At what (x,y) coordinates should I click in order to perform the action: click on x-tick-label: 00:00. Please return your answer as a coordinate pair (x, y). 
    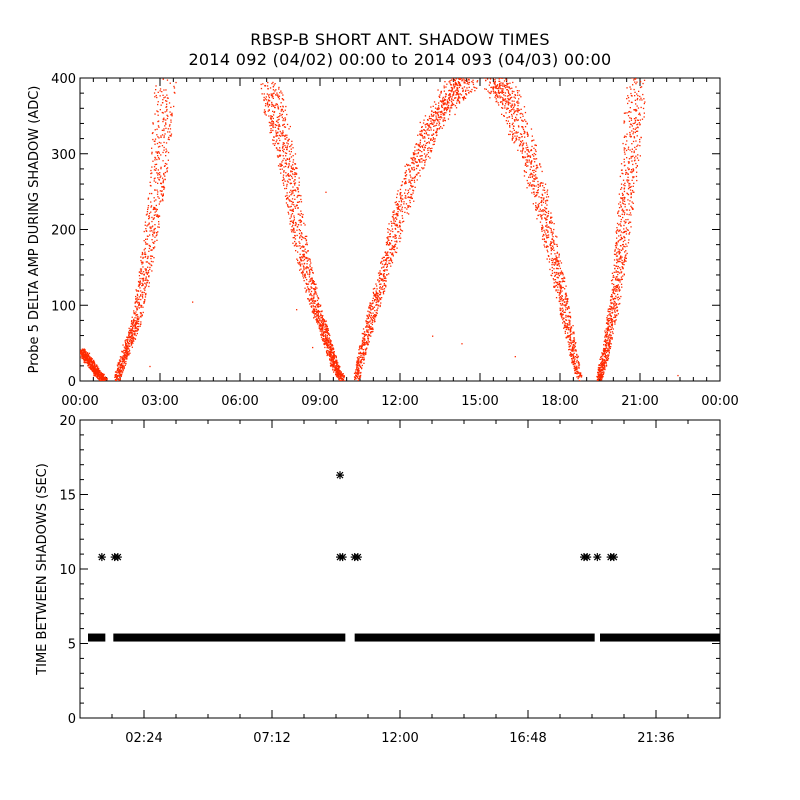
    Looking at the image, I should click on (79, 401).